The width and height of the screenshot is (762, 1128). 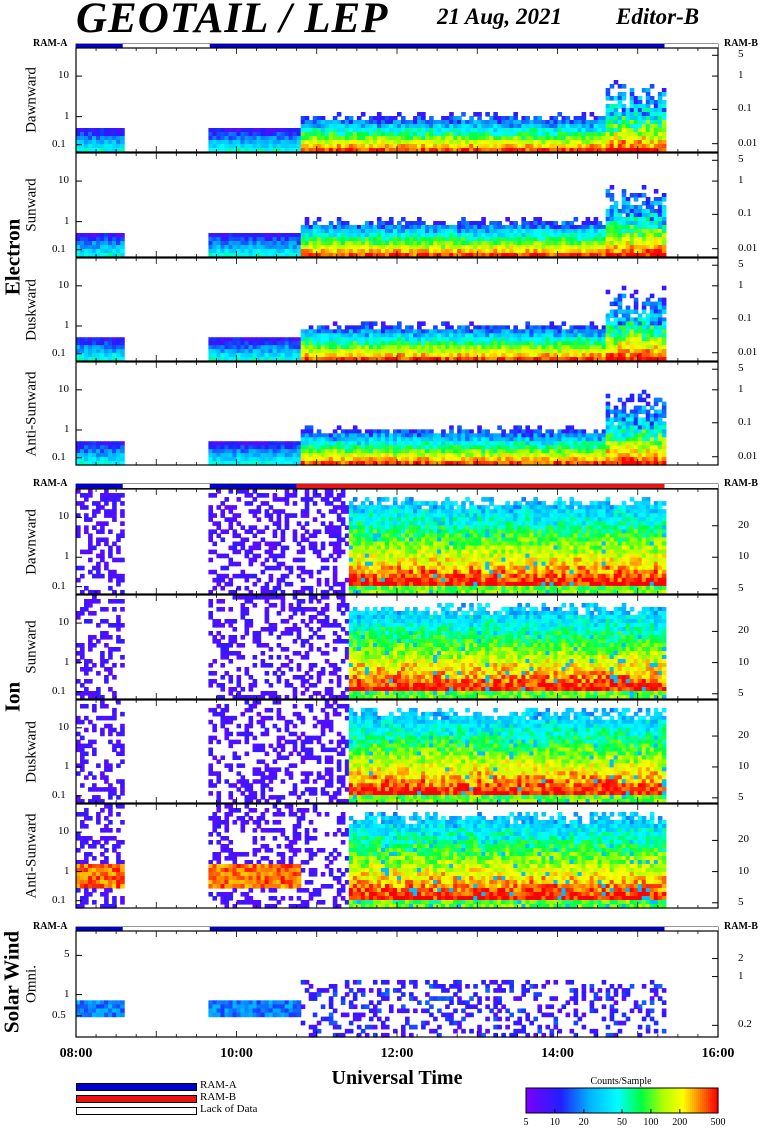 What do you see at coordinates (12, 697) in the screenshot?
I see `group-label: Ion` at bounding box center [12, 697].